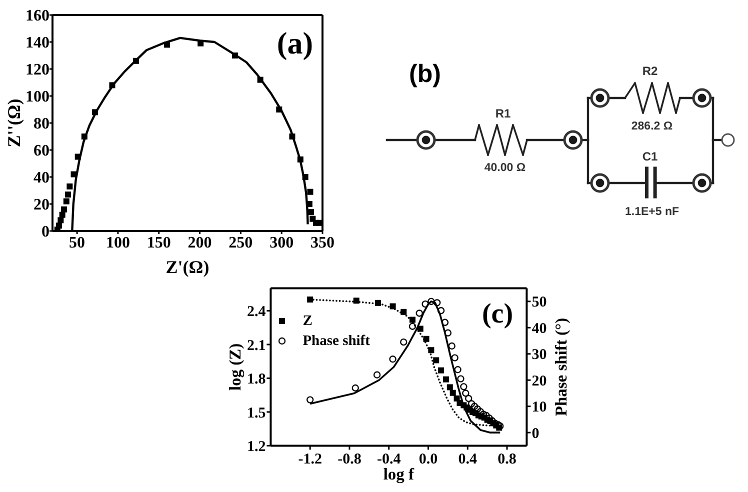 This screenshot has width=748, height=492. Describe the element at coordinates (188, 267) in the screenshot. I see `x-axis-title: Z'(Ω)` at that location.